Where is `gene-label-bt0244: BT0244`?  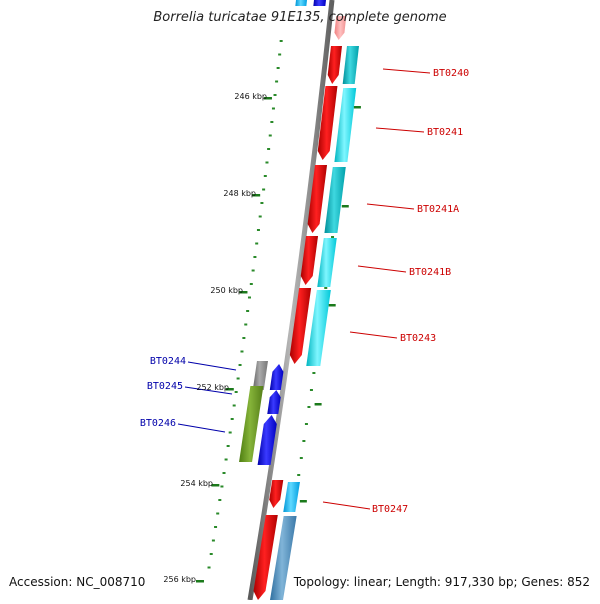 gene-label-bt0244: BT0244 is located at coordinates (168, 361).